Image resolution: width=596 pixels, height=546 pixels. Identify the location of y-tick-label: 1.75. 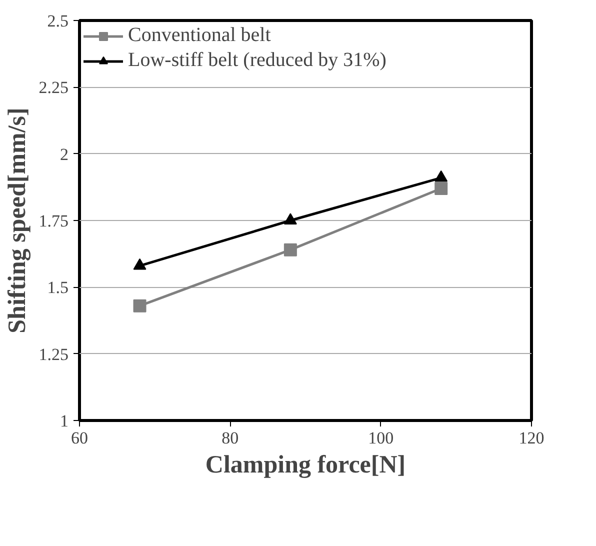
(53, 221).